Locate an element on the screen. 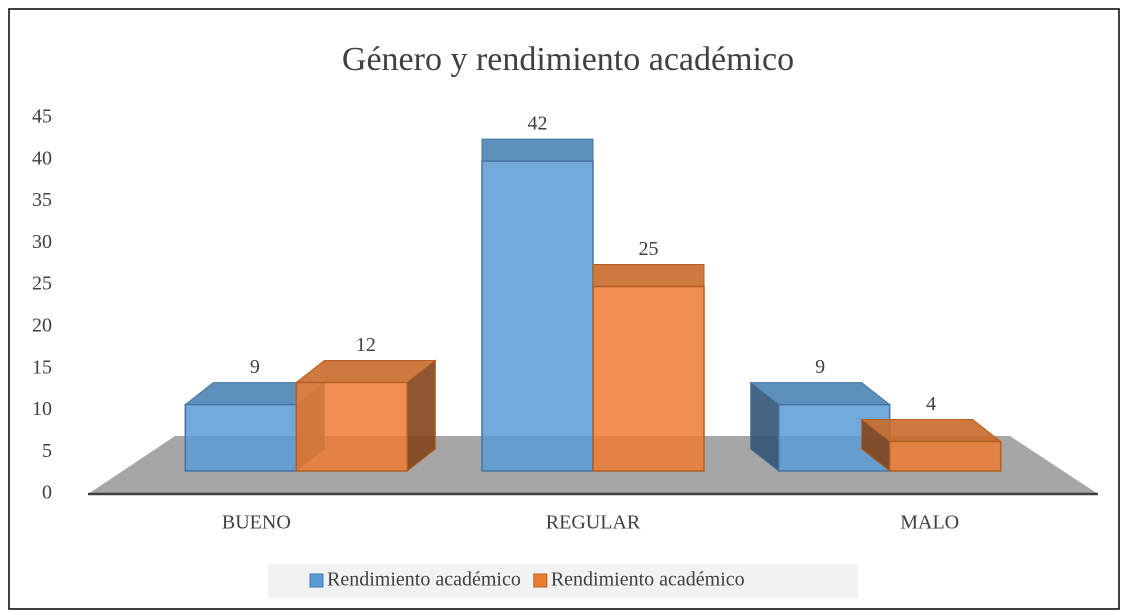  y-tick-label: 30 is located at coordinates (42, 242).